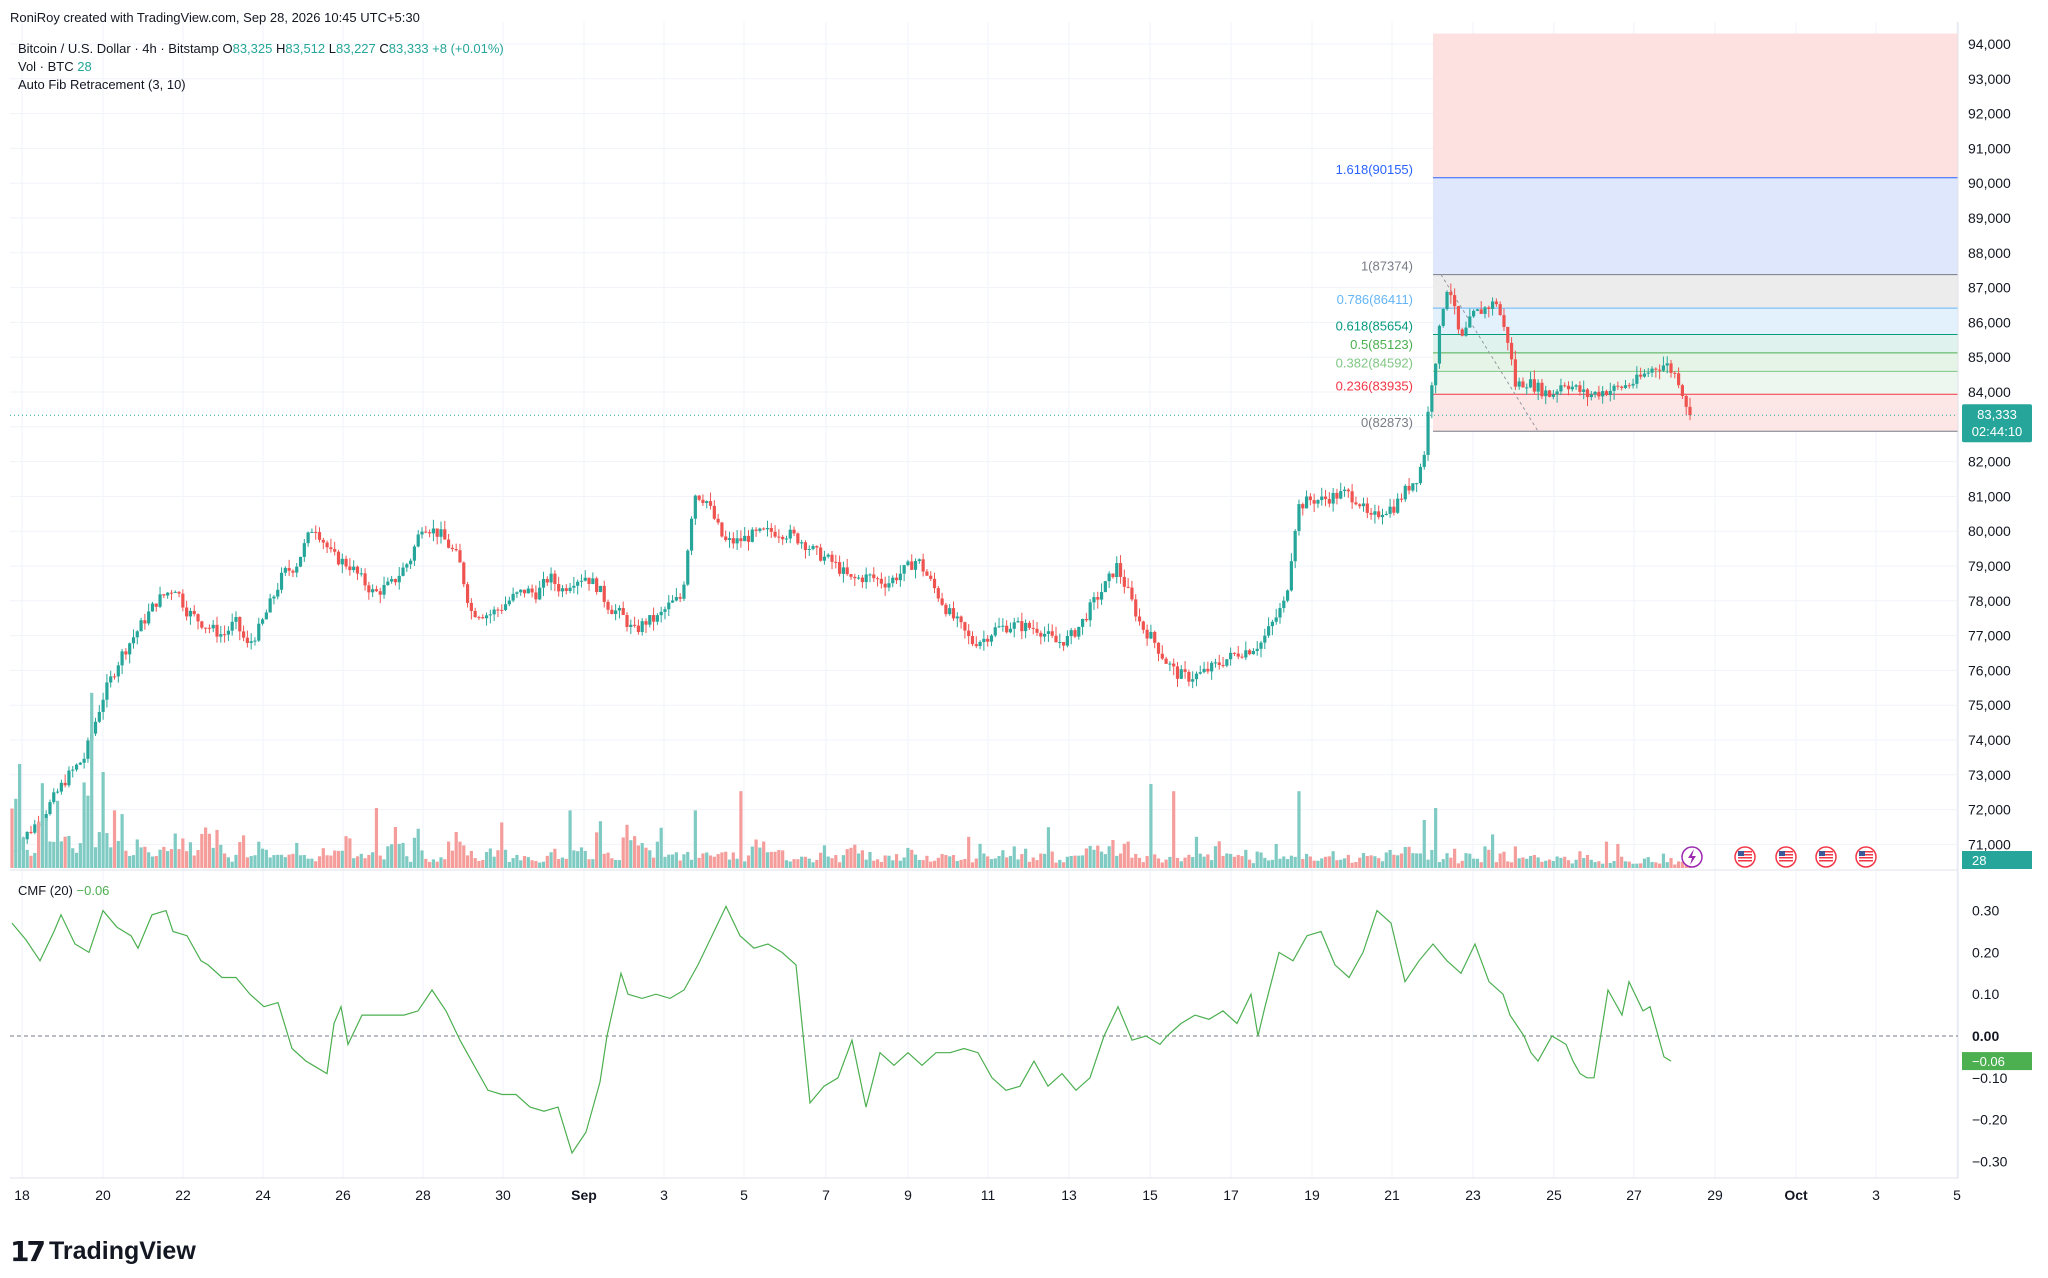 This screenshot has height=1278, width=2048. What do you see at coordinates (1692, 857) in the screenshot?
I see `earnings-lightning-icon` at bounding box center [1692, 857].